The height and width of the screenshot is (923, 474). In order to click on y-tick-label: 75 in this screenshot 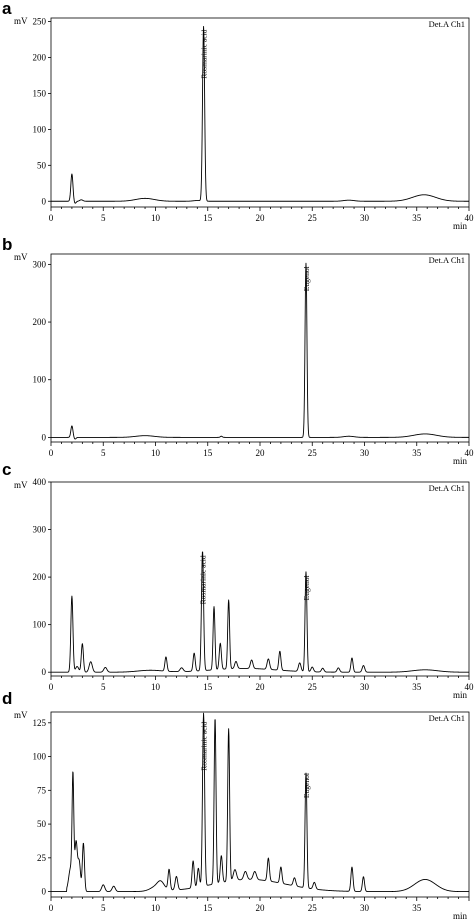, I will do `click(42, 790)`.